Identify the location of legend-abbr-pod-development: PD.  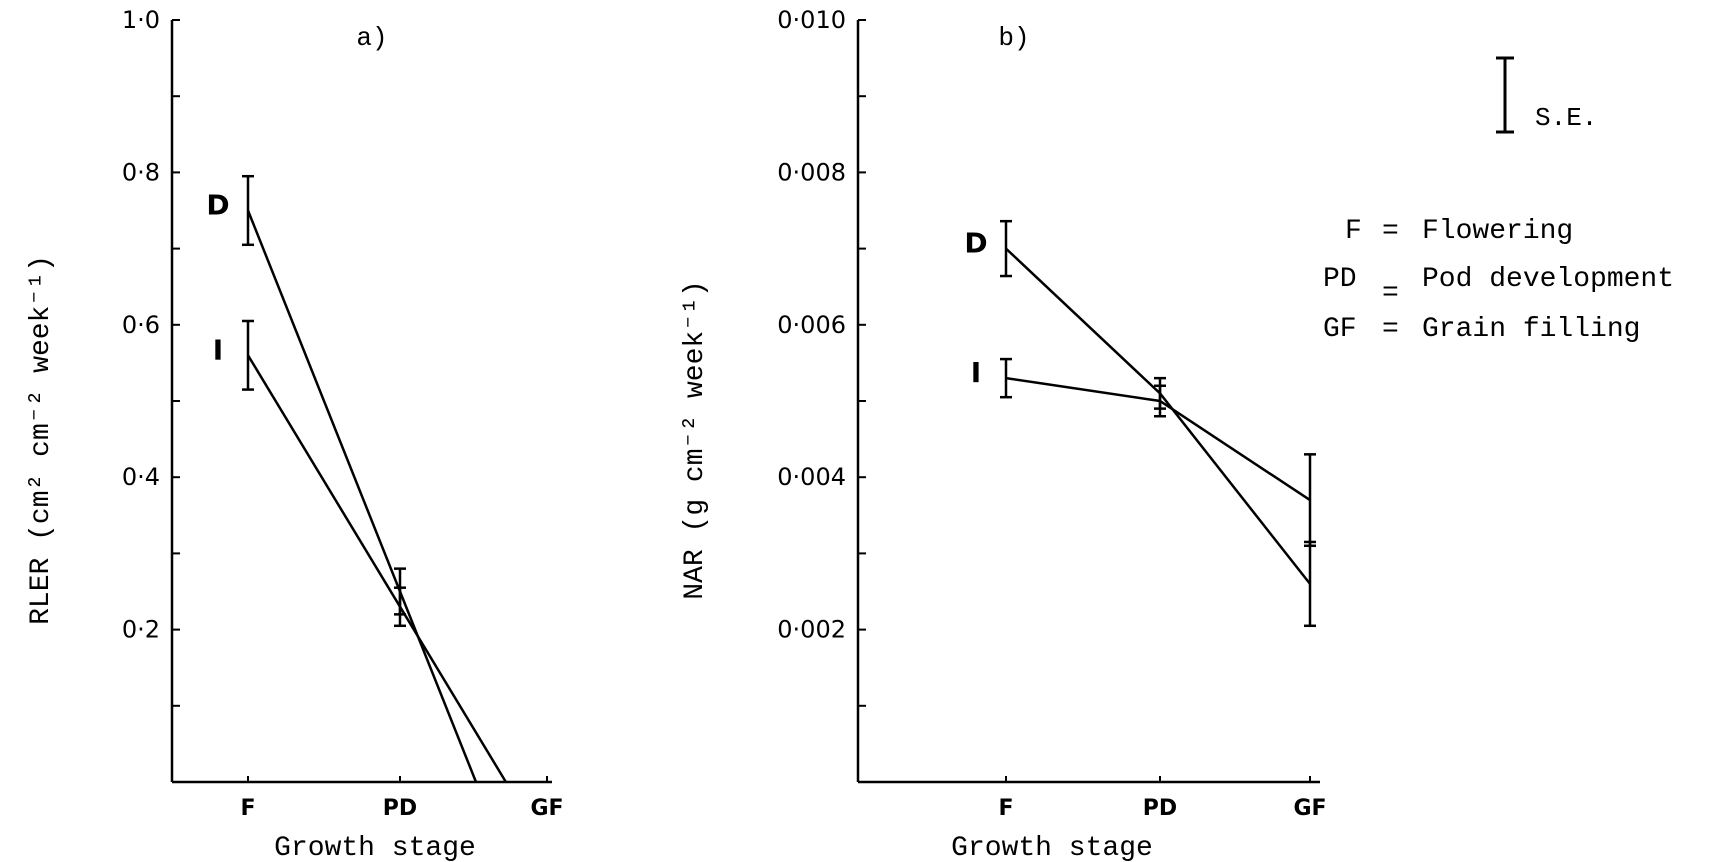
(1340, 279).